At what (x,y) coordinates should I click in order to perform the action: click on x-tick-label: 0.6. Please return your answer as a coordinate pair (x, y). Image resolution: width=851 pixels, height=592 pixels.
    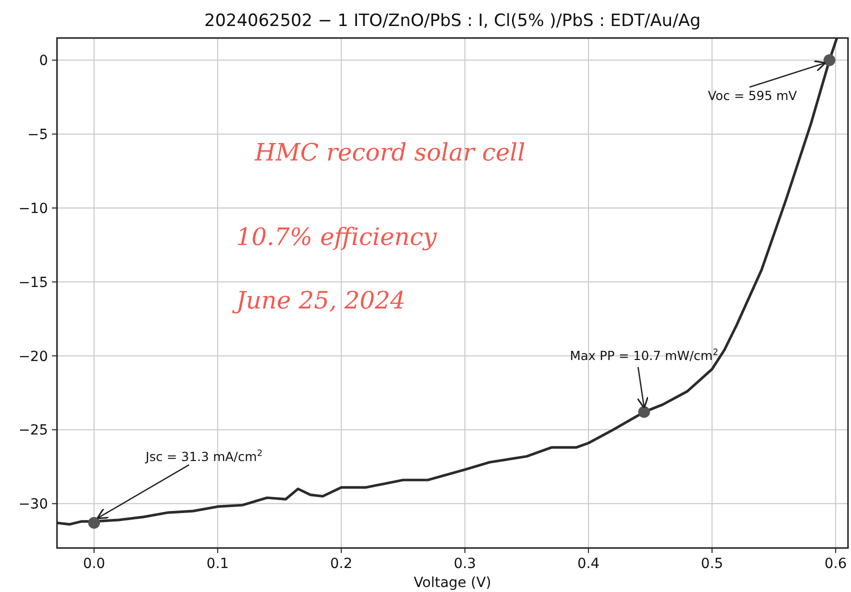
    Looking at the image, I should click on (835, 564).